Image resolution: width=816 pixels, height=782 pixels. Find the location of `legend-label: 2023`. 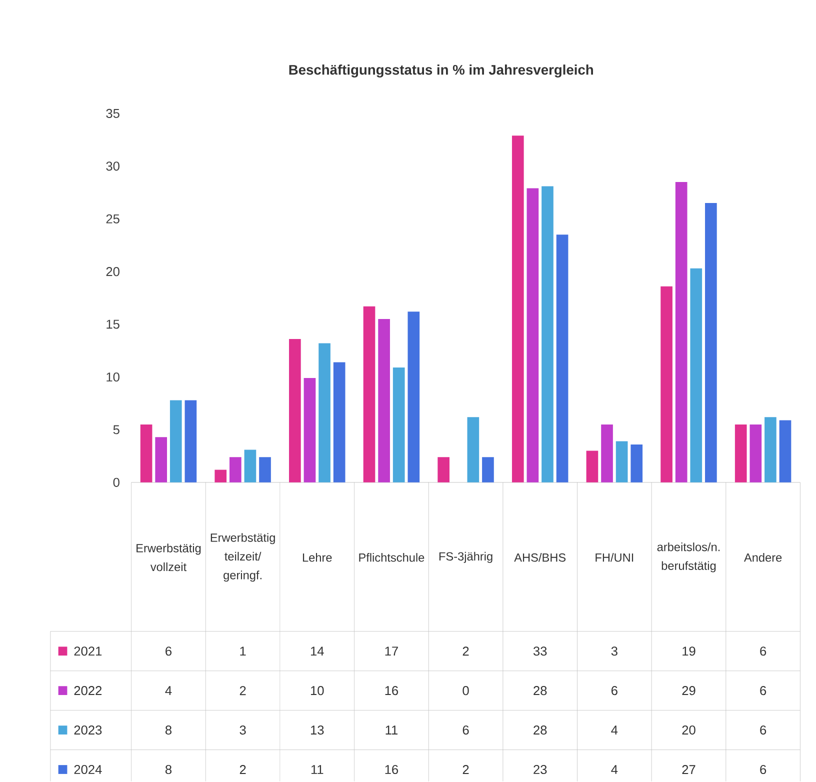

legend-label: 2023 is located at coordinates (88, 730).